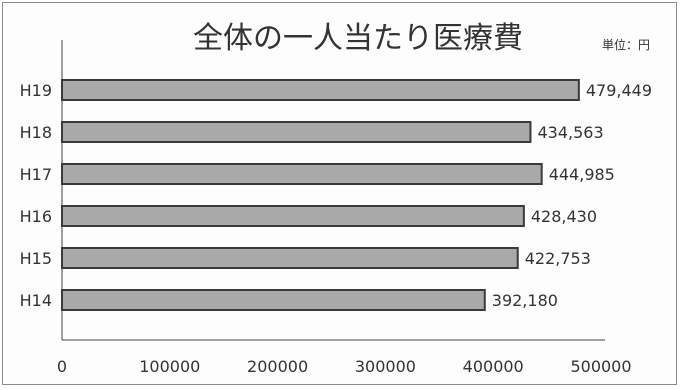 The image size is (681, 390). What do you see at coordinates (570, 132) in the screenshot?
I see `value-label: 434,563` at bounding box center [570, 132].